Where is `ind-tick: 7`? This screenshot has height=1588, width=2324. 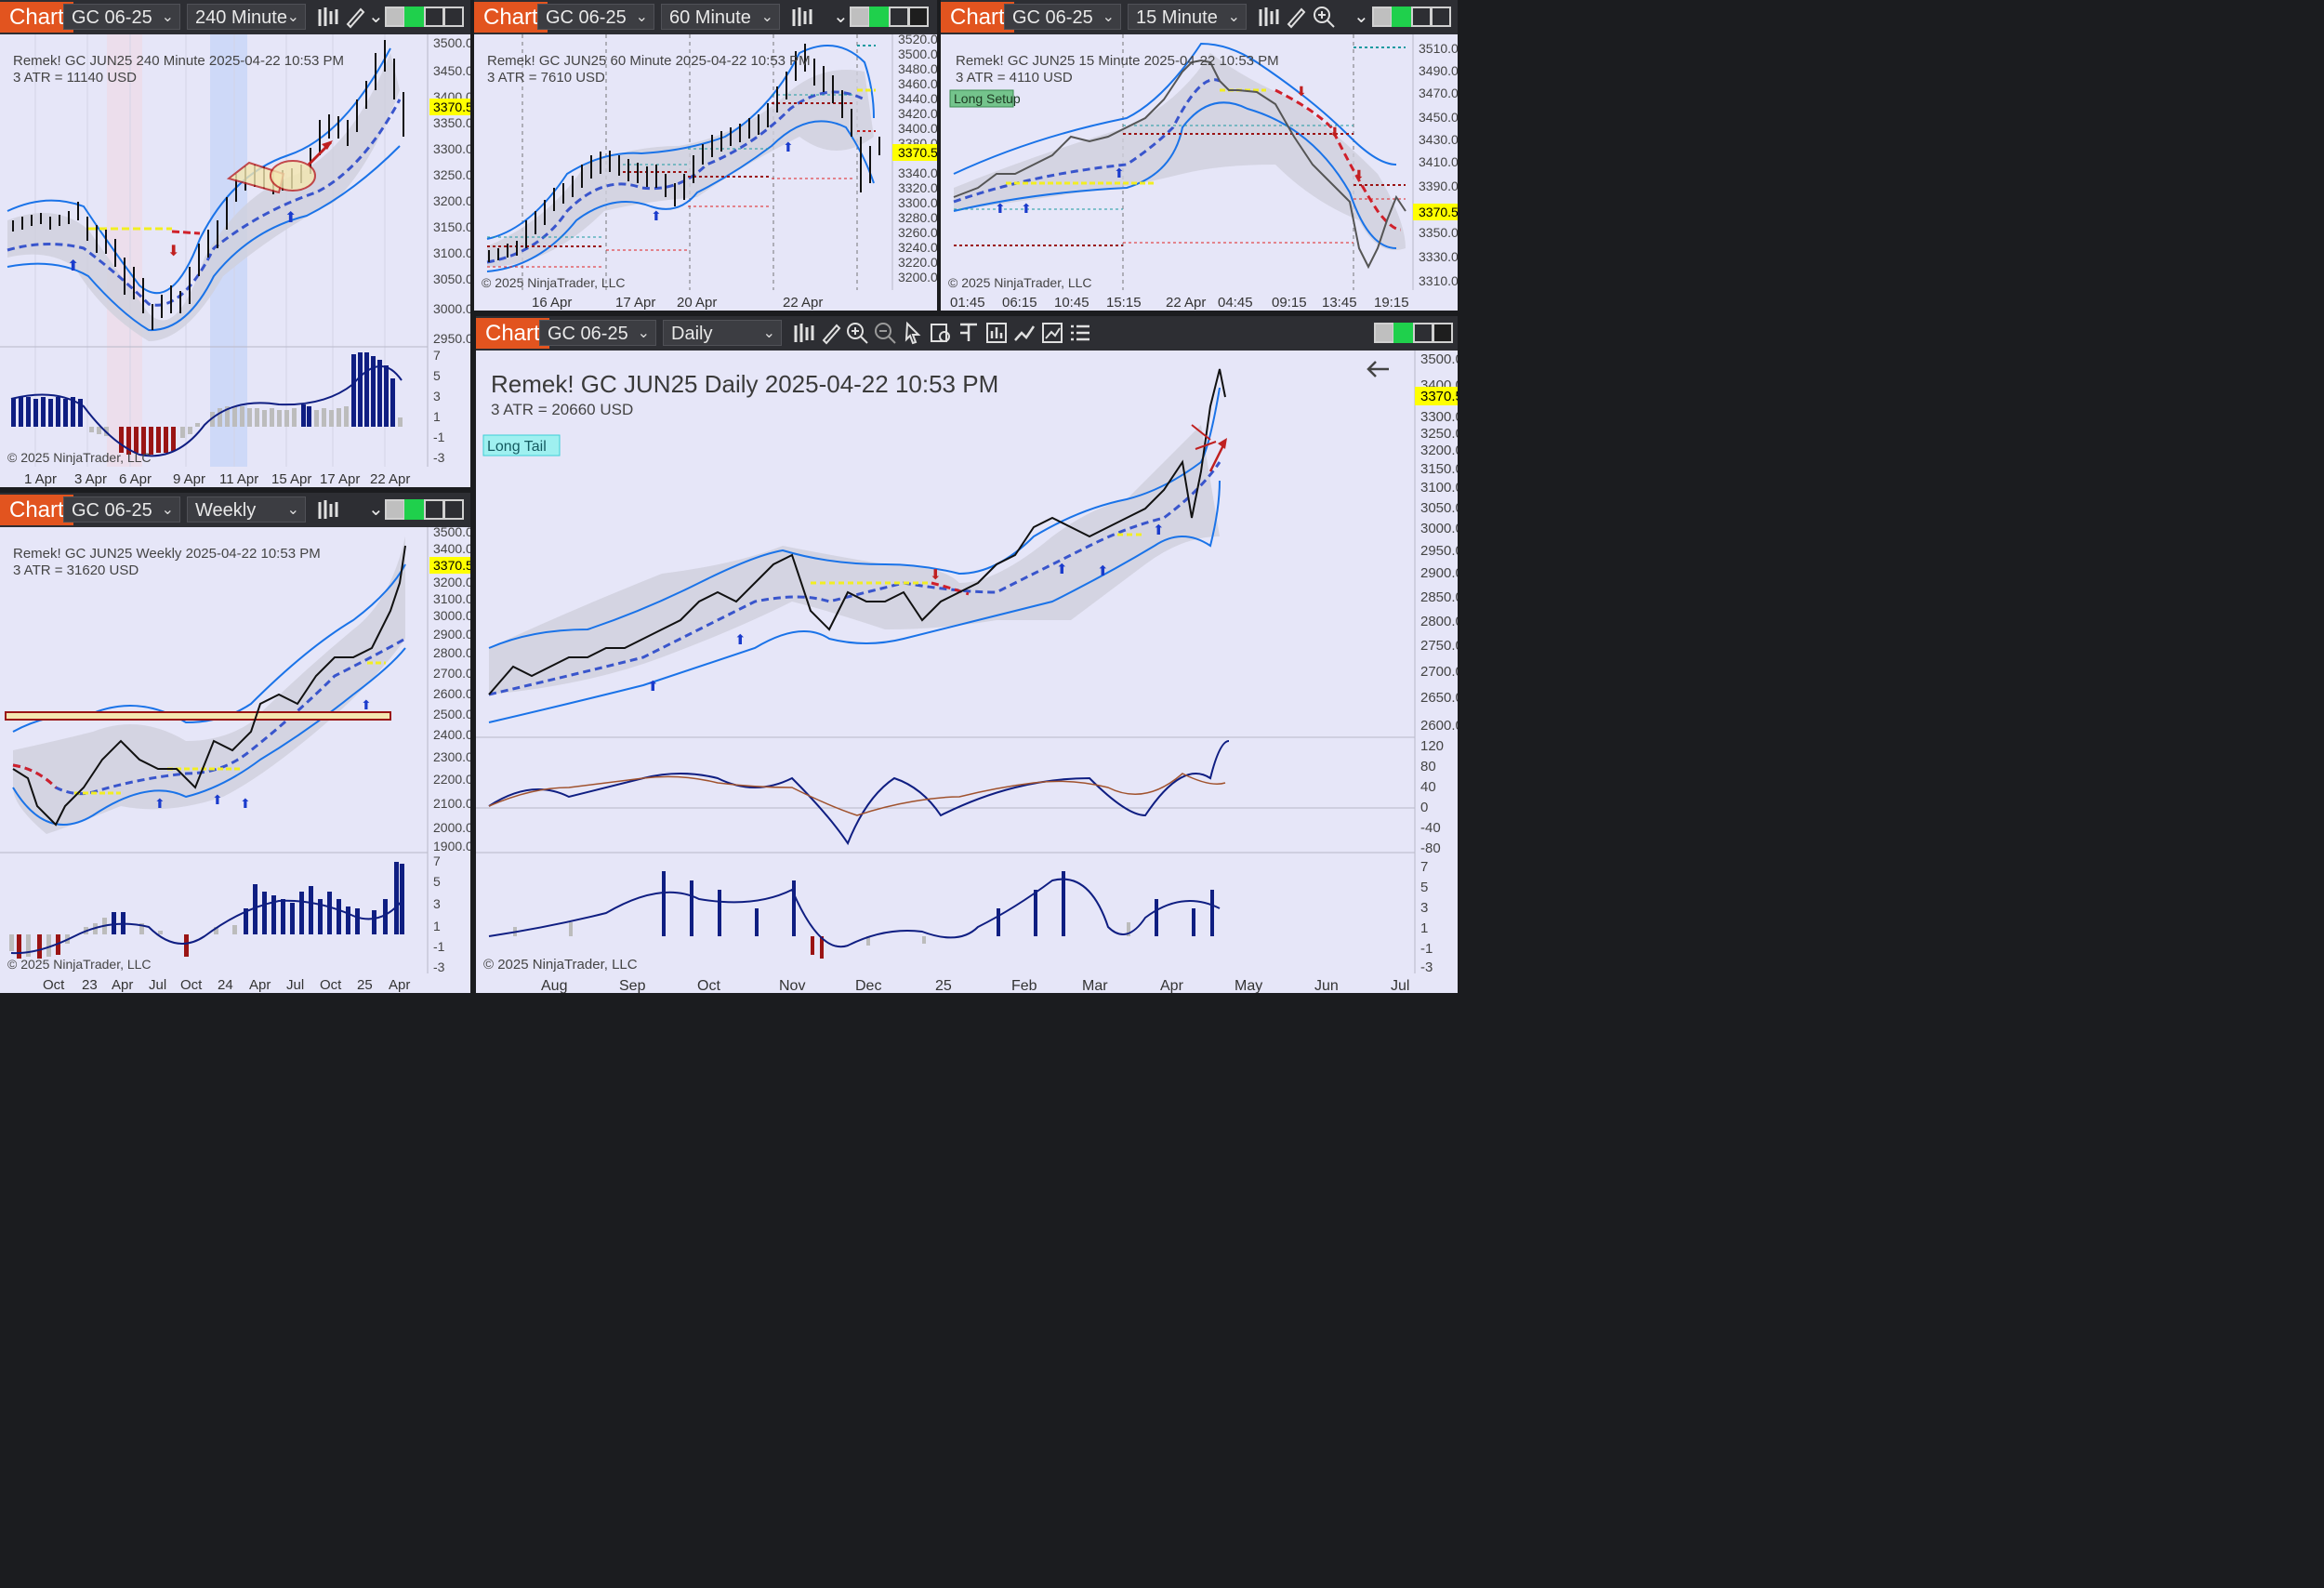 ind-tick: 7 is located at coordinates (1424, 867).